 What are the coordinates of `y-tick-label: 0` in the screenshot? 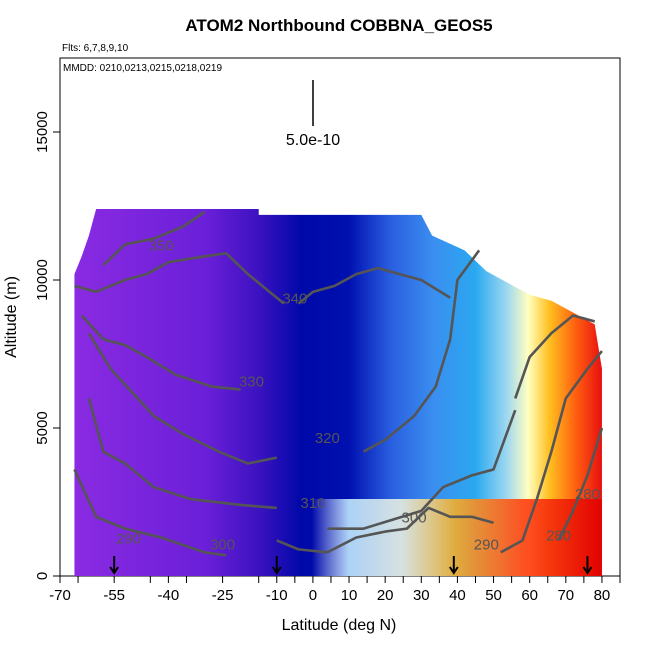 It's located at (42, 576).